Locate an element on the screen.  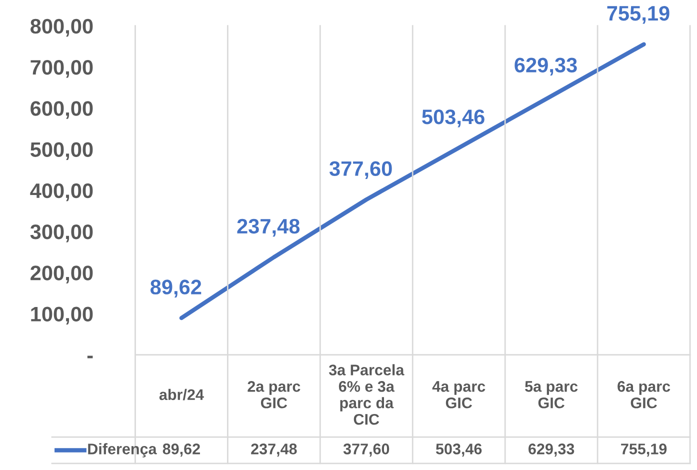
y-tick-label: 700,00 is located at coordinates (61, 69).